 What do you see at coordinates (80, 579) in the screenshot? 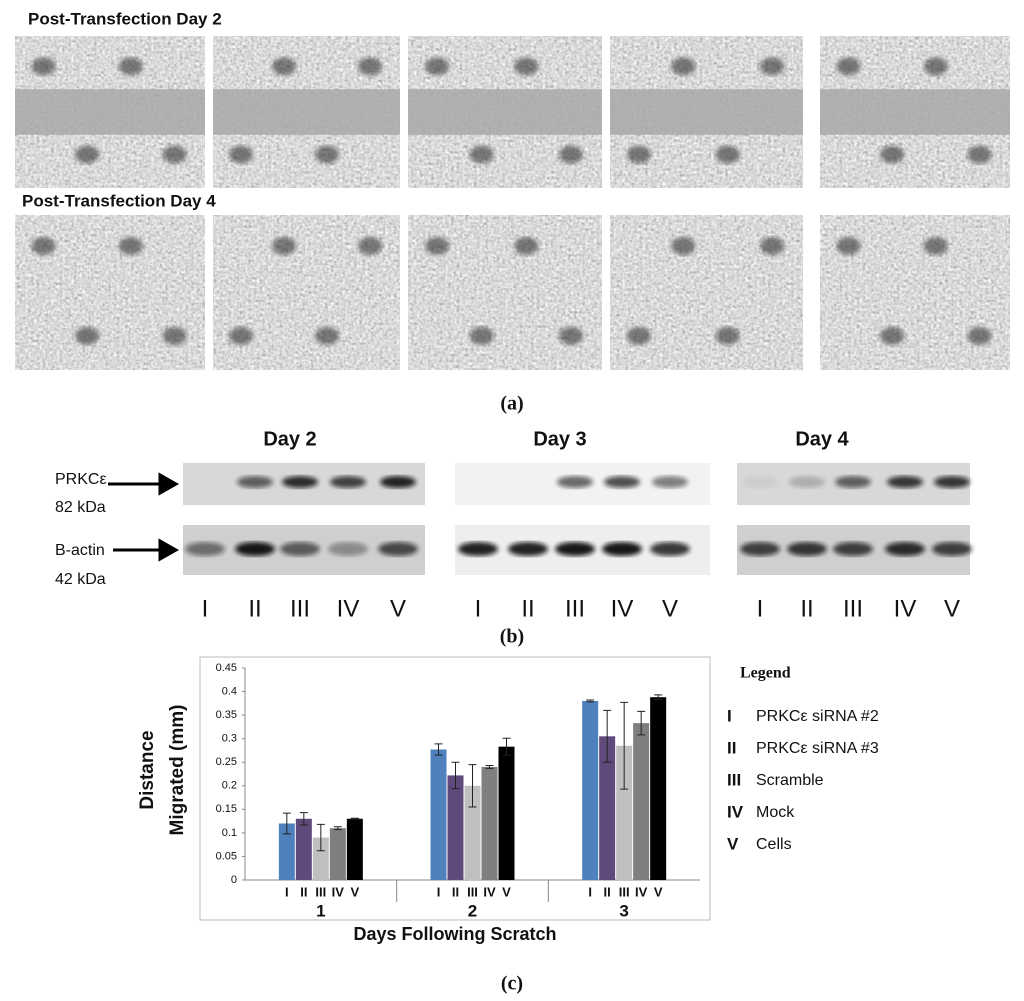
I see `protein-size: 42 kDa` at bounding box center [80, 579].